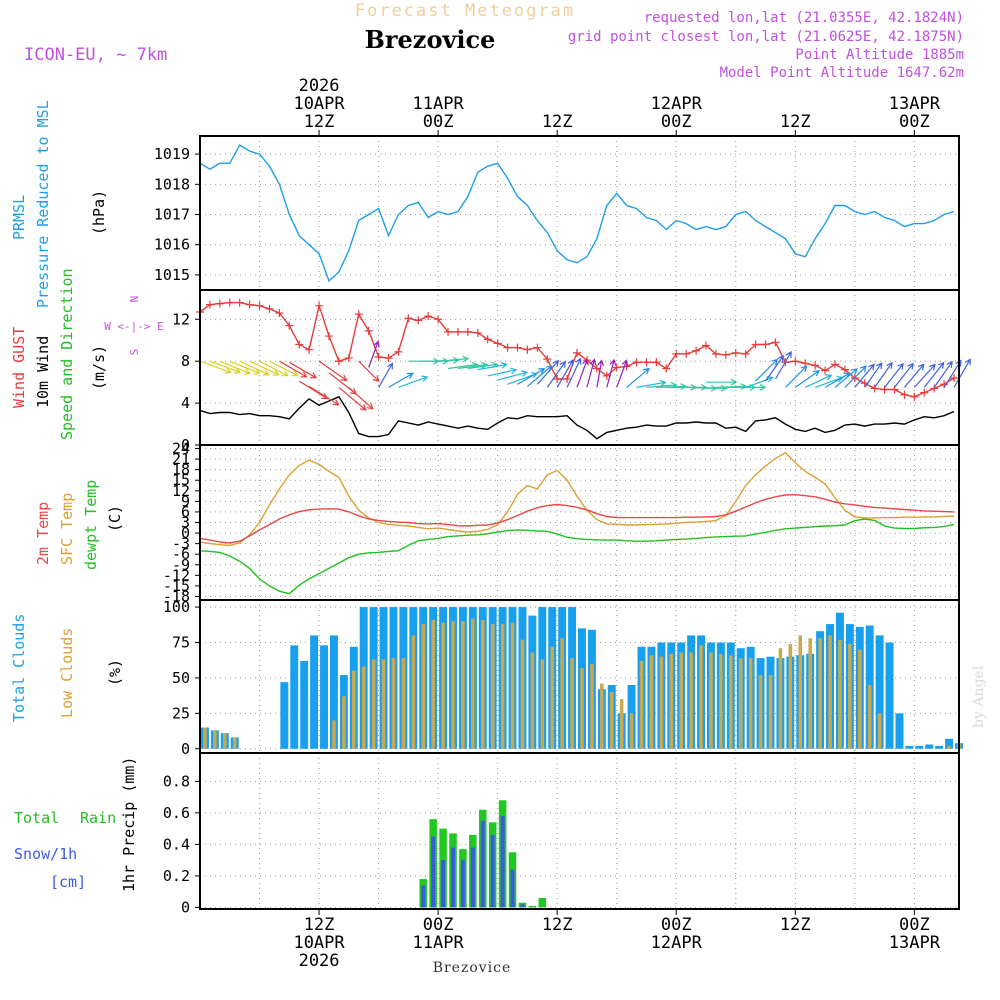 The height and width of the screenshot is (1000, 1000). What do you see at coordinates (181, 565) in the screenshot?
I see `y-tick-label: -9` at bounding box center [181, 565].